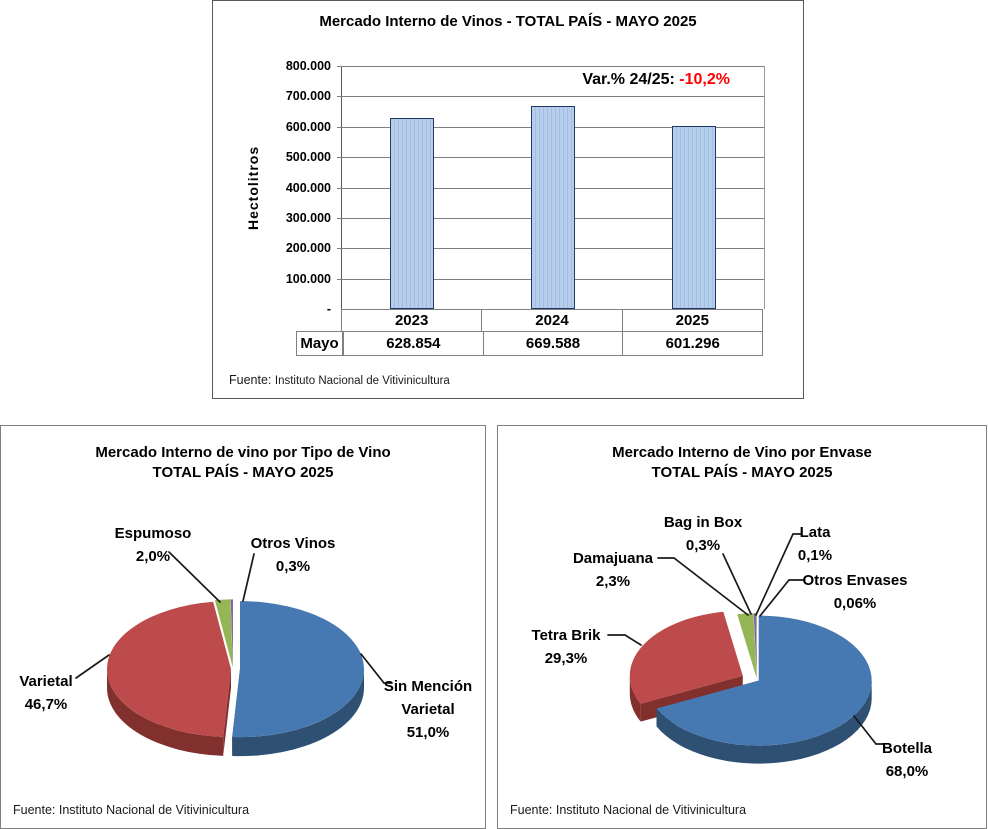 The width and height of the screenshot is (988, 829). I want to click on pie-tipo-canvas, so click(233, 654).